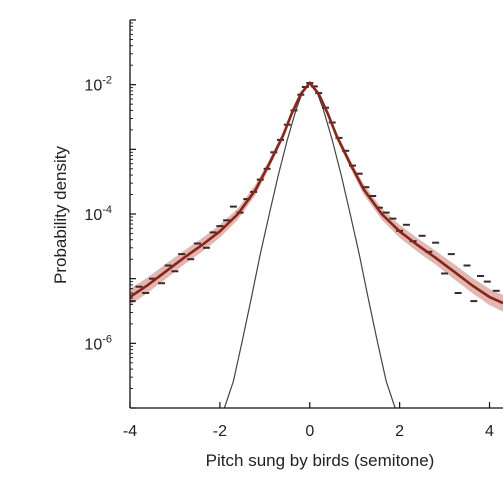 This screenshot has width=503, height=482. I want to click on x-tick-label: -2, so click(220, 431).